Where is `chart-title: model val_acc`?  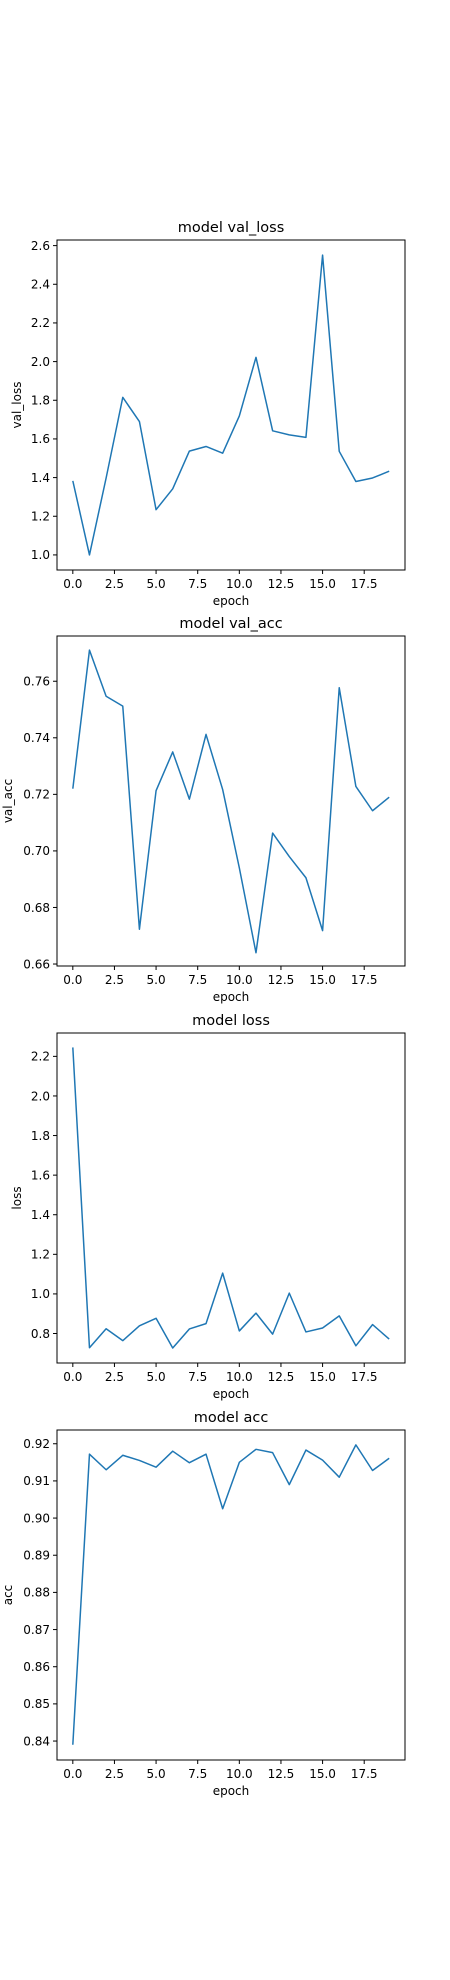 chart-title: model val_acc is located at coordinates (230, 624).